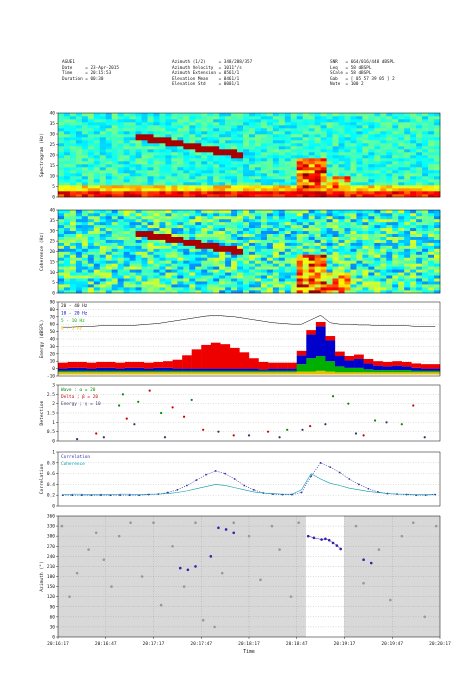 This screenshot has width=476, height=700. Describe the element at coordinates (53, 347) in the screenshot. I see `ytick-label: 30` at that location.